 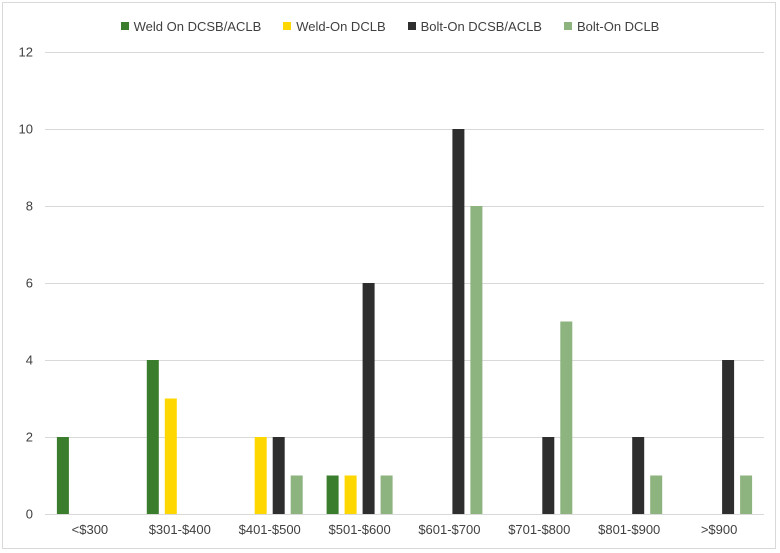 I want to click on legend-item-weld-on-dcsb-aclb: Weld On DCSB/ACLB, so click(x=191, y=26).